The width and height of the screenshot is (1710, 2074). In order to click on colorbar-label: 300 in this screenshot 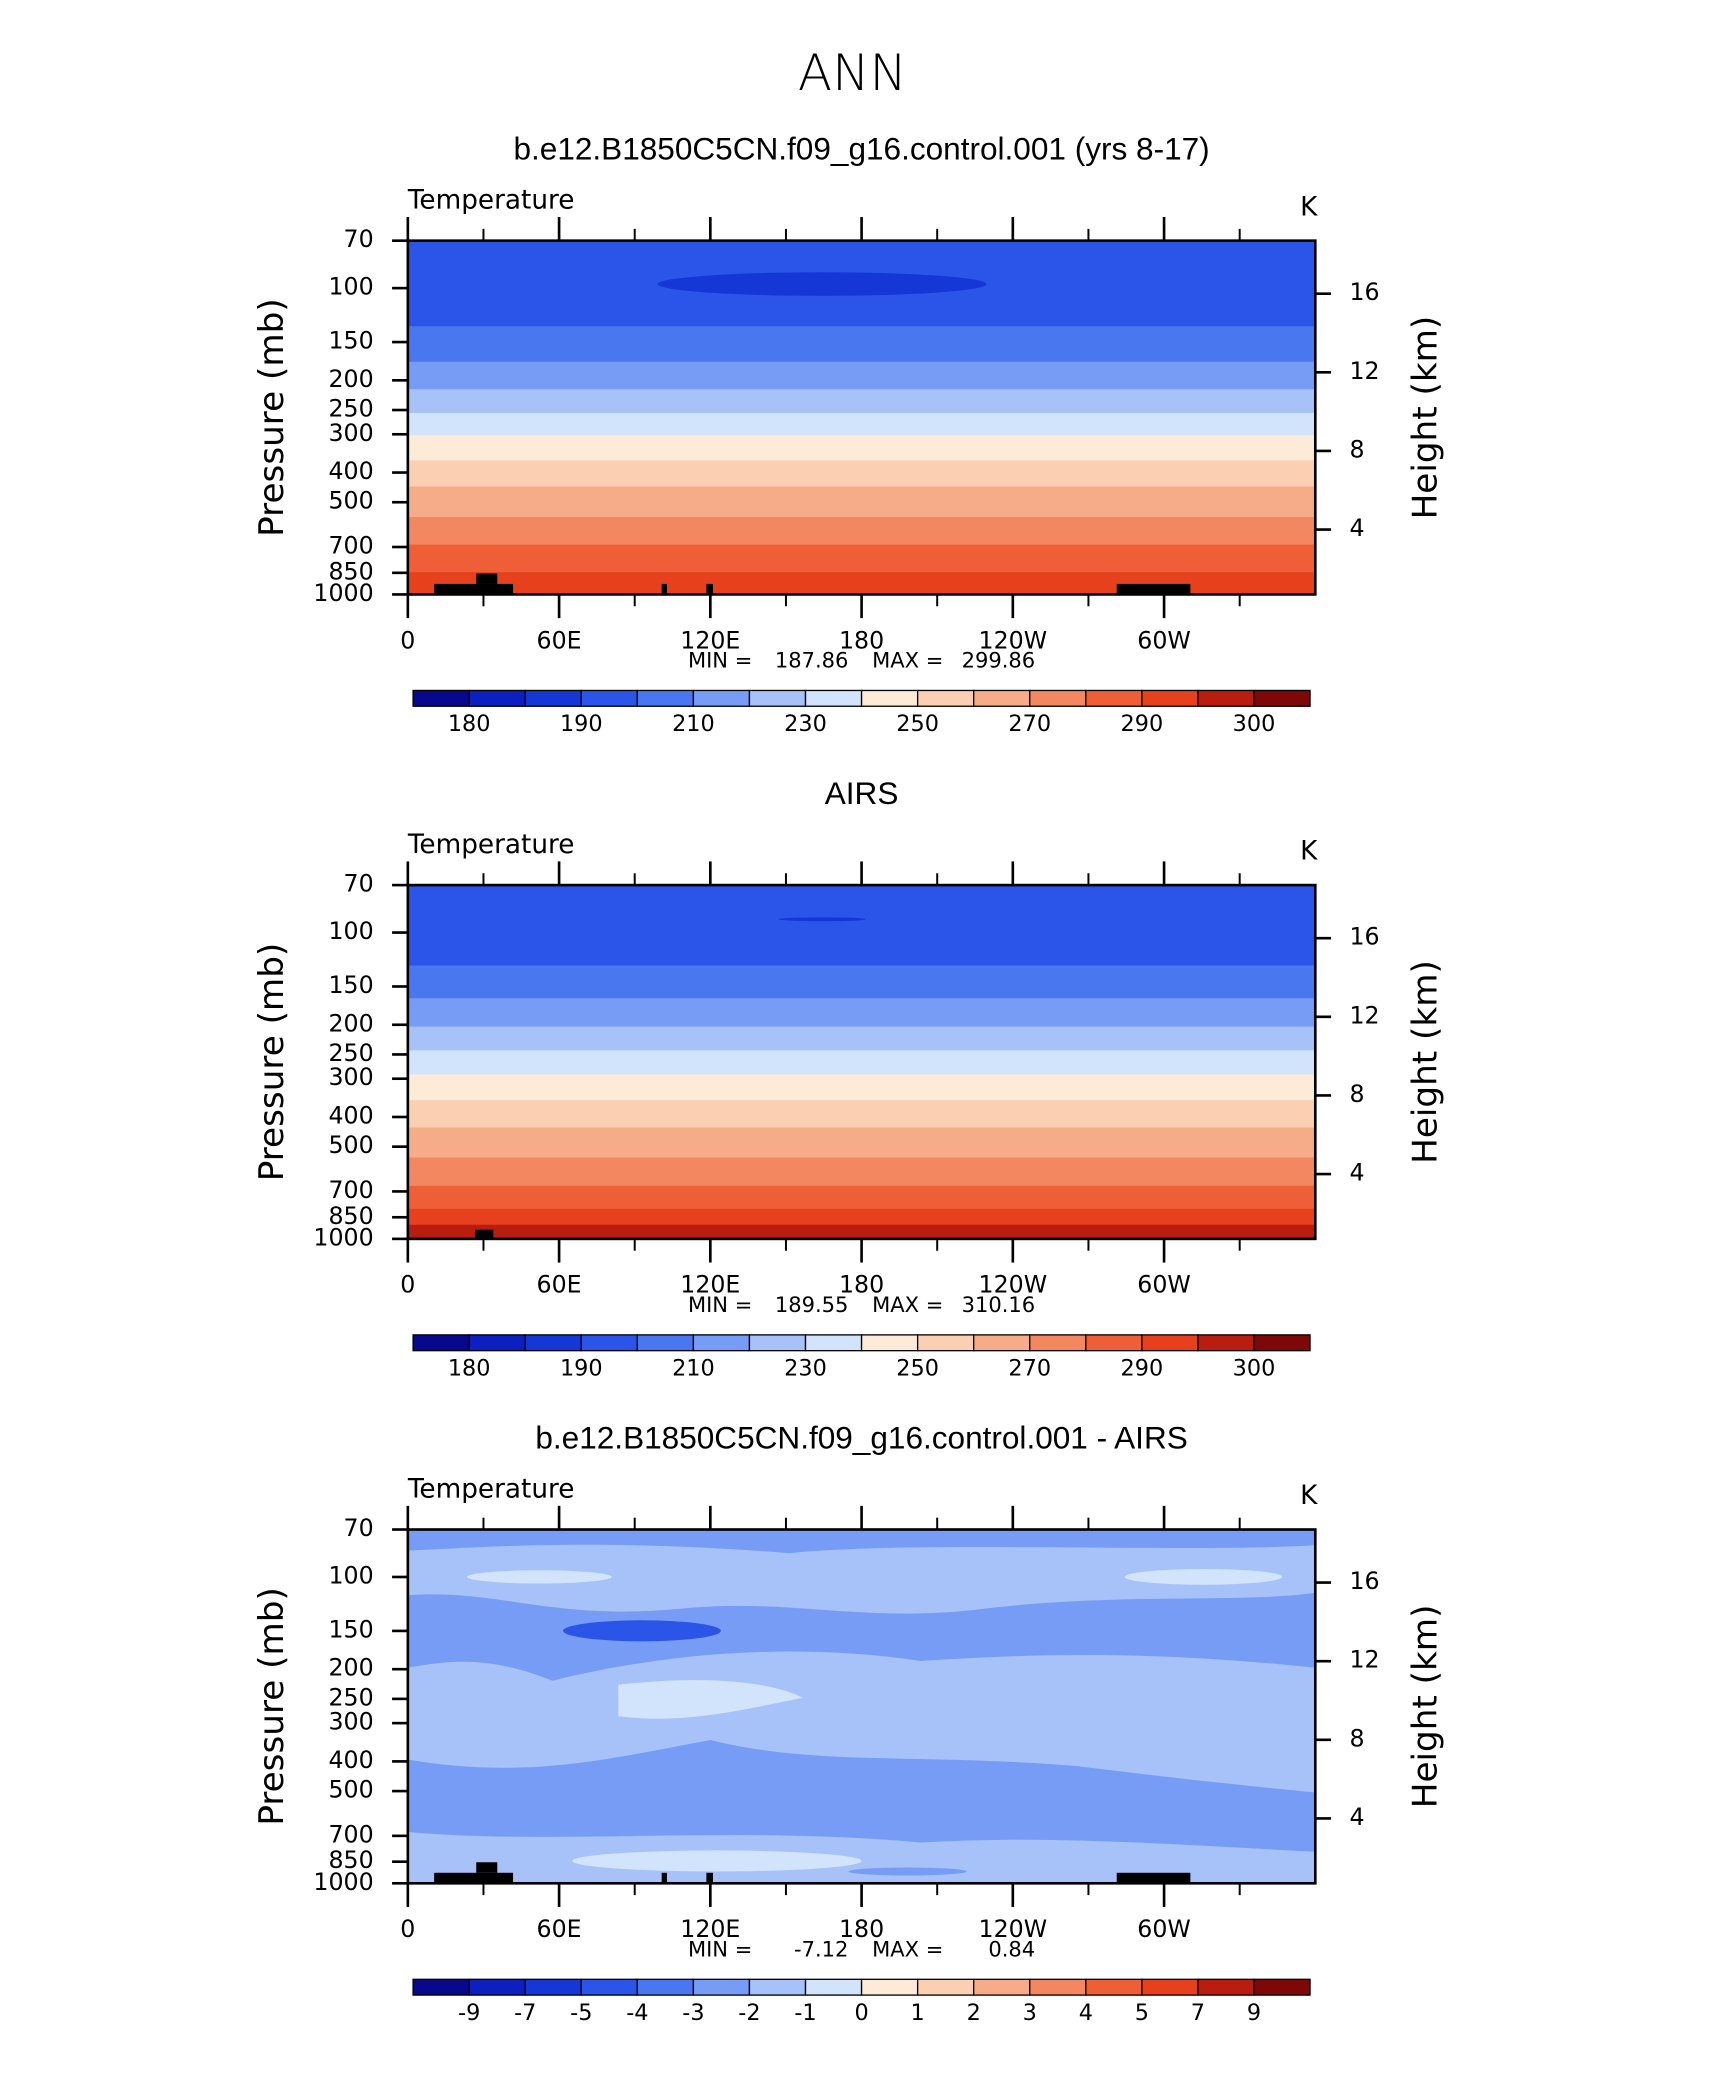, I will do `click(1254, 1369)`.